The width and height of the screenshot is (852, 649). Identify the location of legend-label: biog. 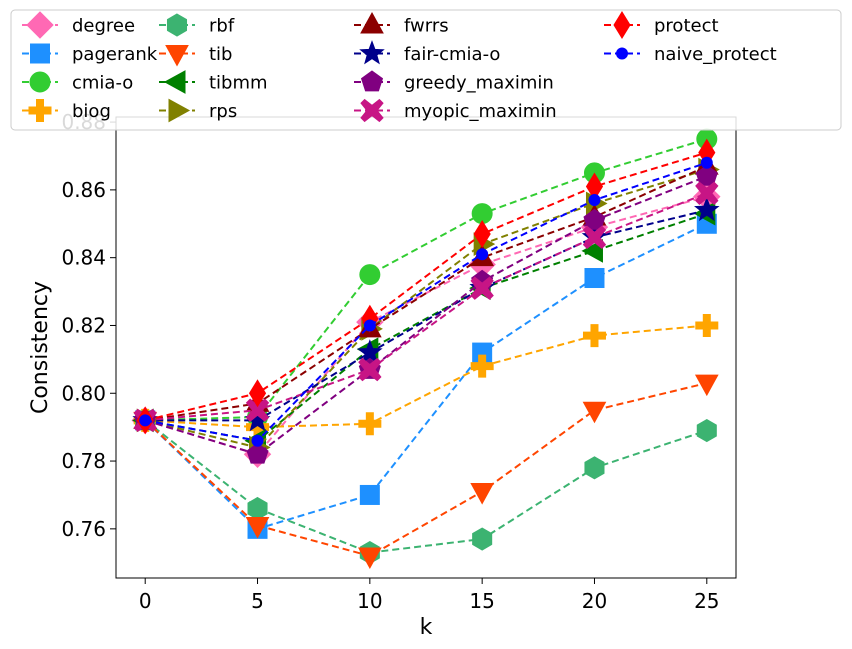
(91, 111).